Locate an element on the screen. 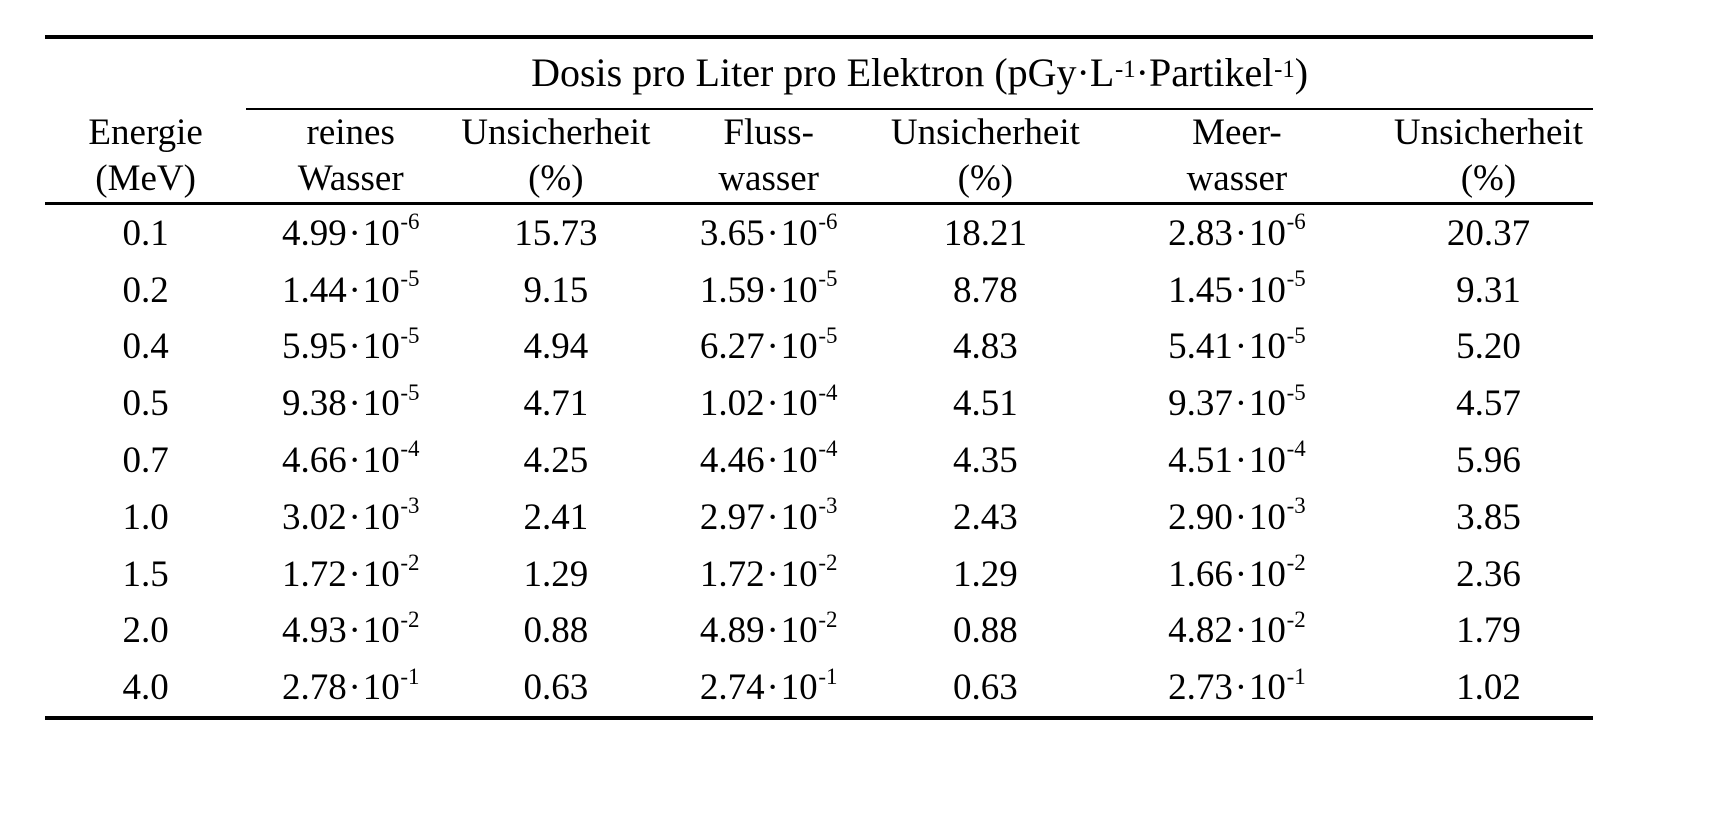 The height and width of the screenshot is (834, 1719). column-header-line: (%) is located at coordinates (556, 178).